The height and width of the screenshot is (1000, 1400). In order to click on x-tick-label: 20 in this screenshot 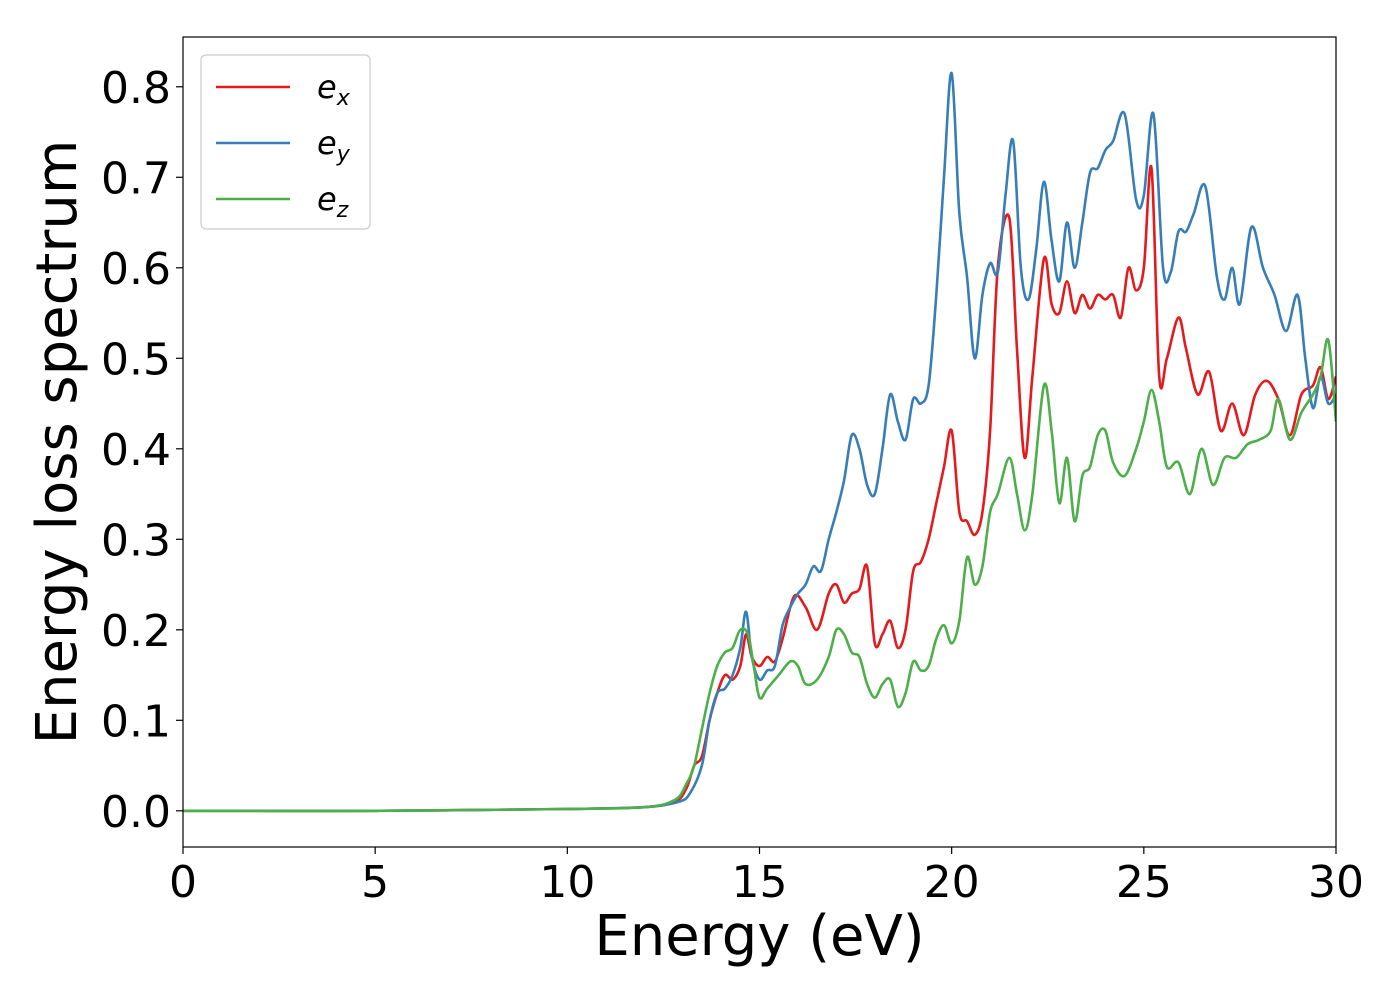, I will do `click(952, 882)`.